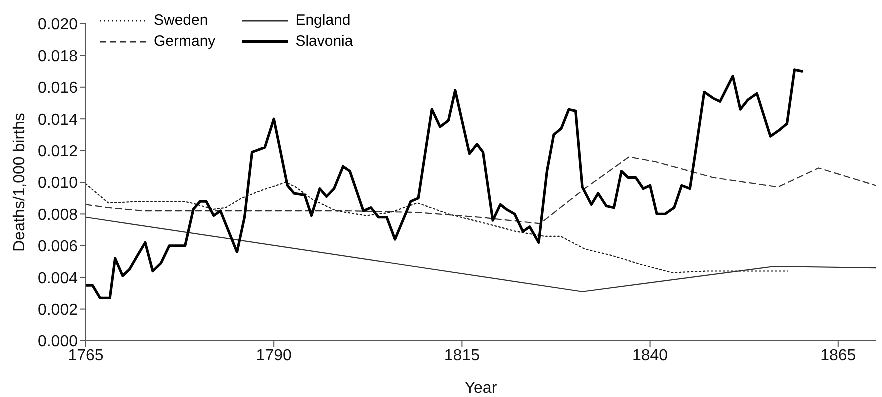 This screenshot has height=397, width=882. What do you see at coordinates (58, 247) in the screenshot?
I see `y-tick-label: 0.006` at bounding box center [58, 247].